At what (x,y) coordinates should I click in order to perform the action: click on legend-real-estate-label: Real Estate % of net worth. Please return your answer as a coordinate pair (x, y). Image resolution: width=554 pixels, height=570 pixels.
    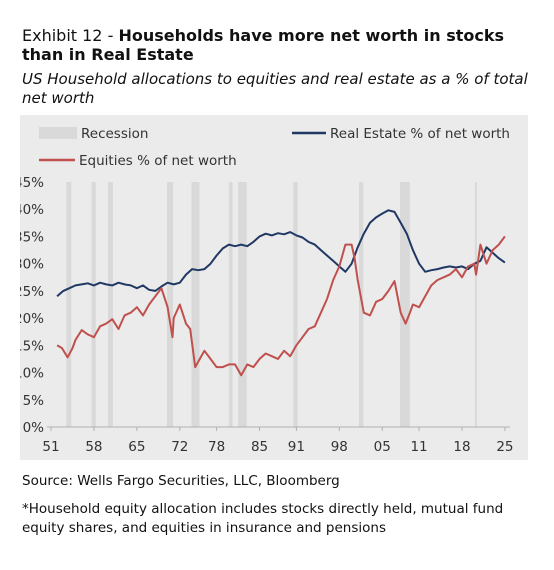
    Looking at the image, I should click on (420, 134).